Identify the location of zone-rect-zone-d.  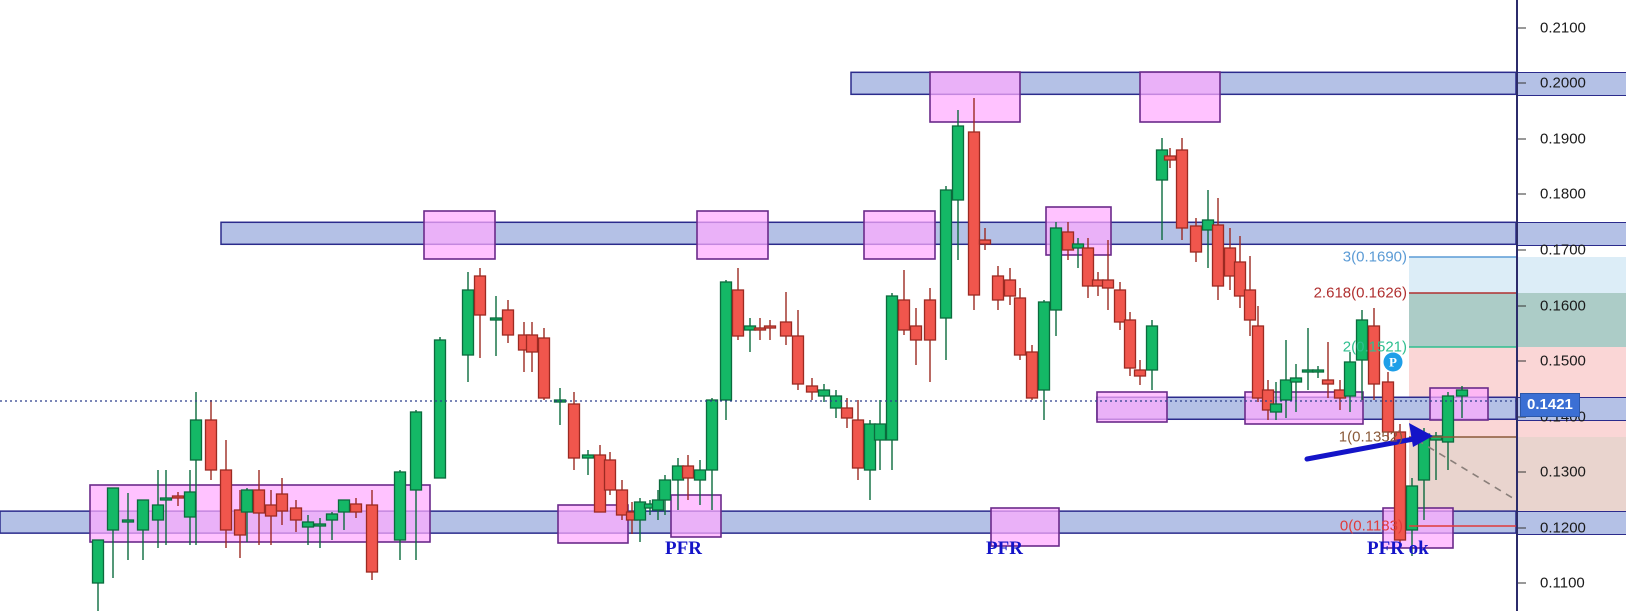
(732, 235).